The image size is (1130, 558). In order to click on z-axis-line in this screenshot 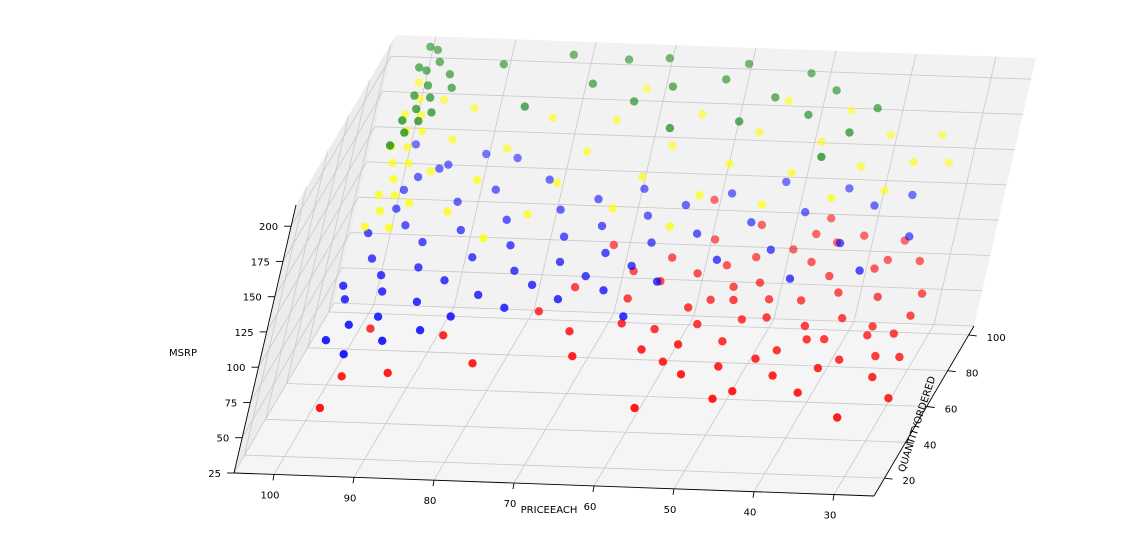, I will do `click(265, 339)`.